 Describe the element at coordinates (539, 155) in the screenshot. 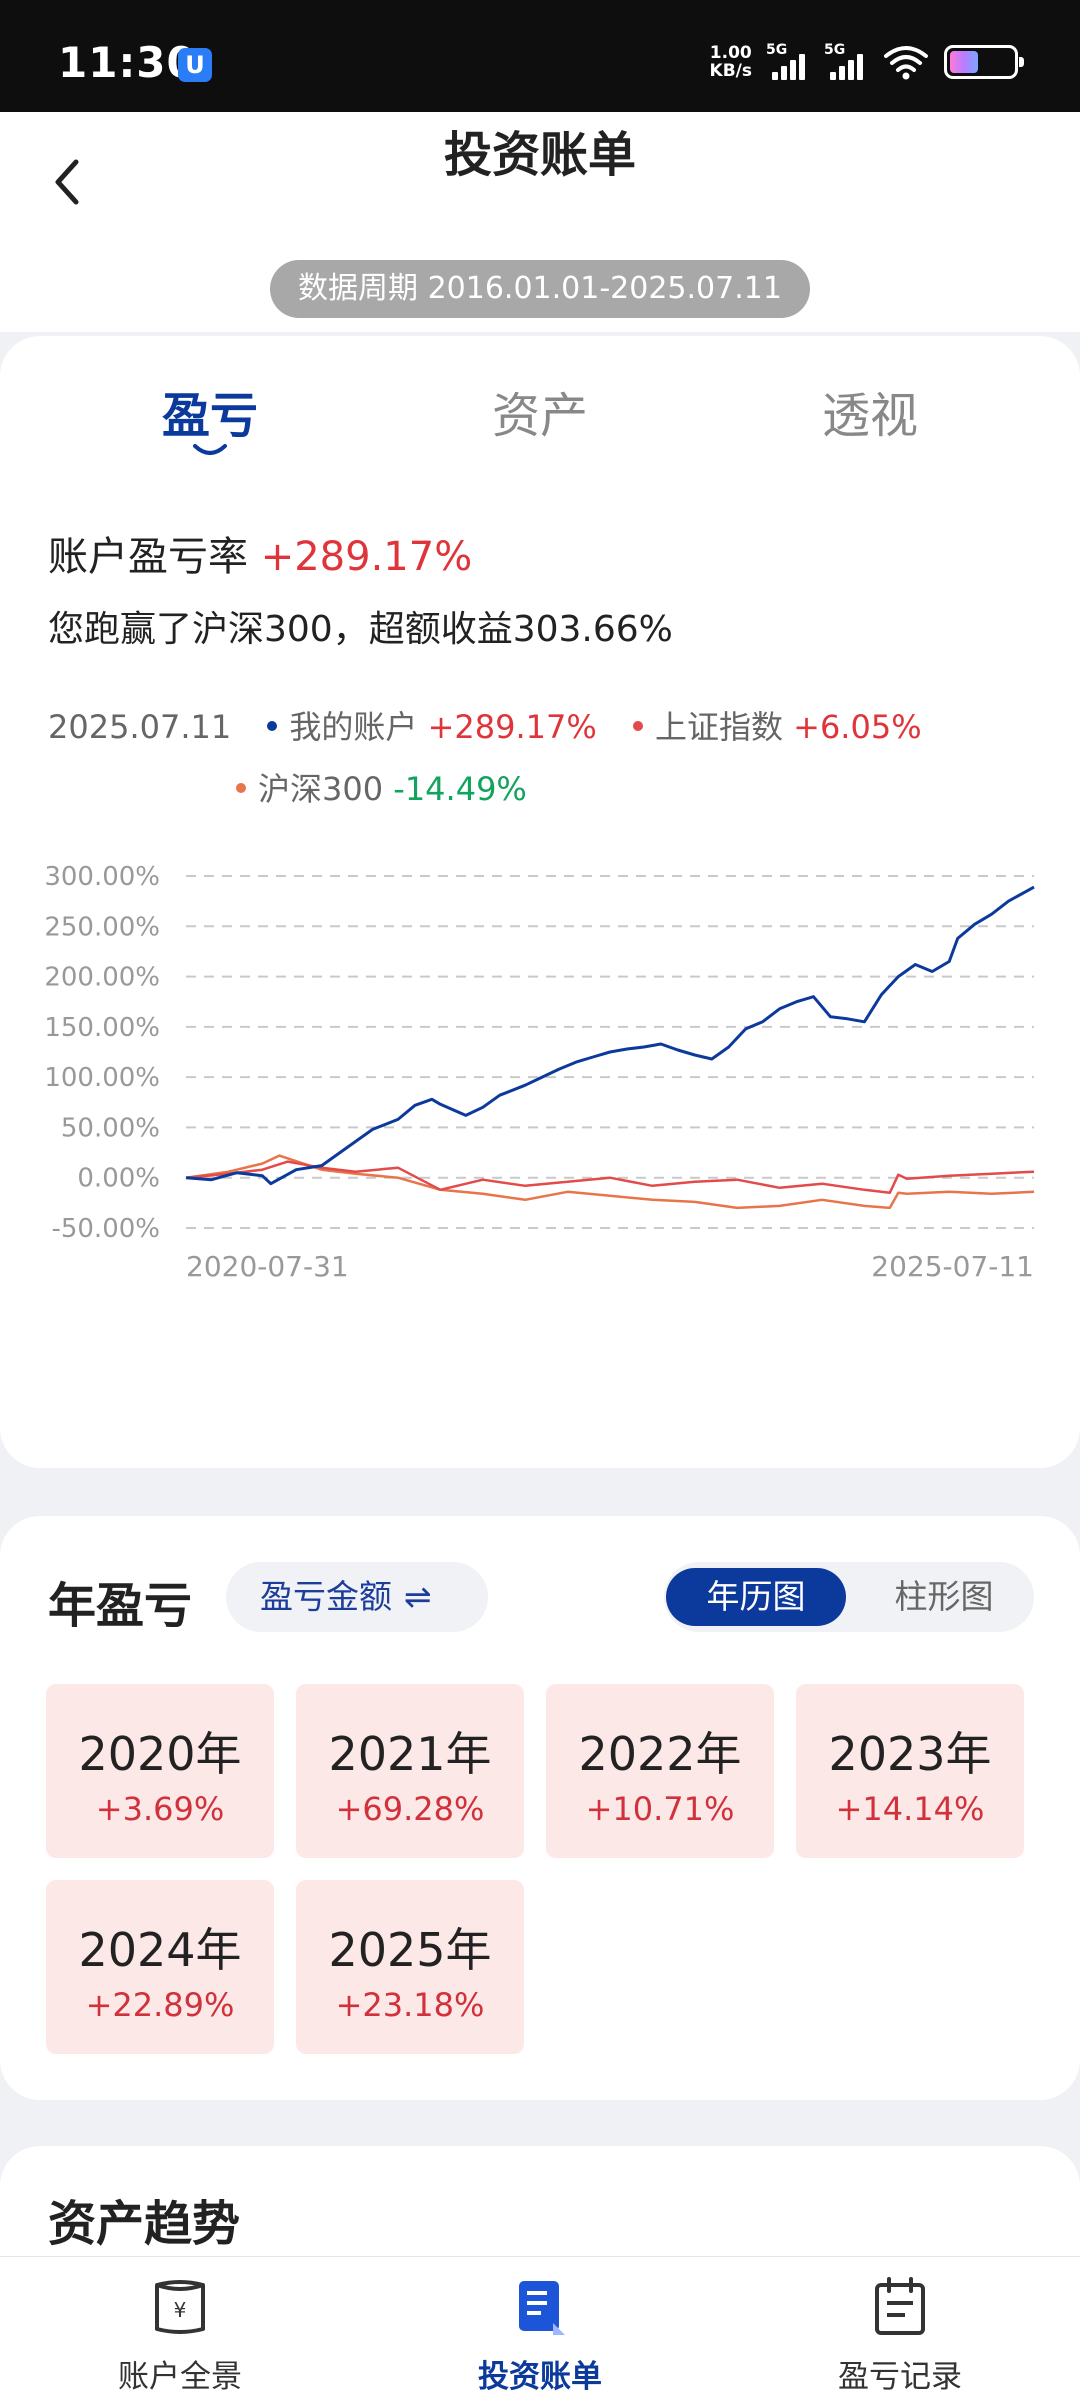

I see `page-title: 投资账单` at that location.